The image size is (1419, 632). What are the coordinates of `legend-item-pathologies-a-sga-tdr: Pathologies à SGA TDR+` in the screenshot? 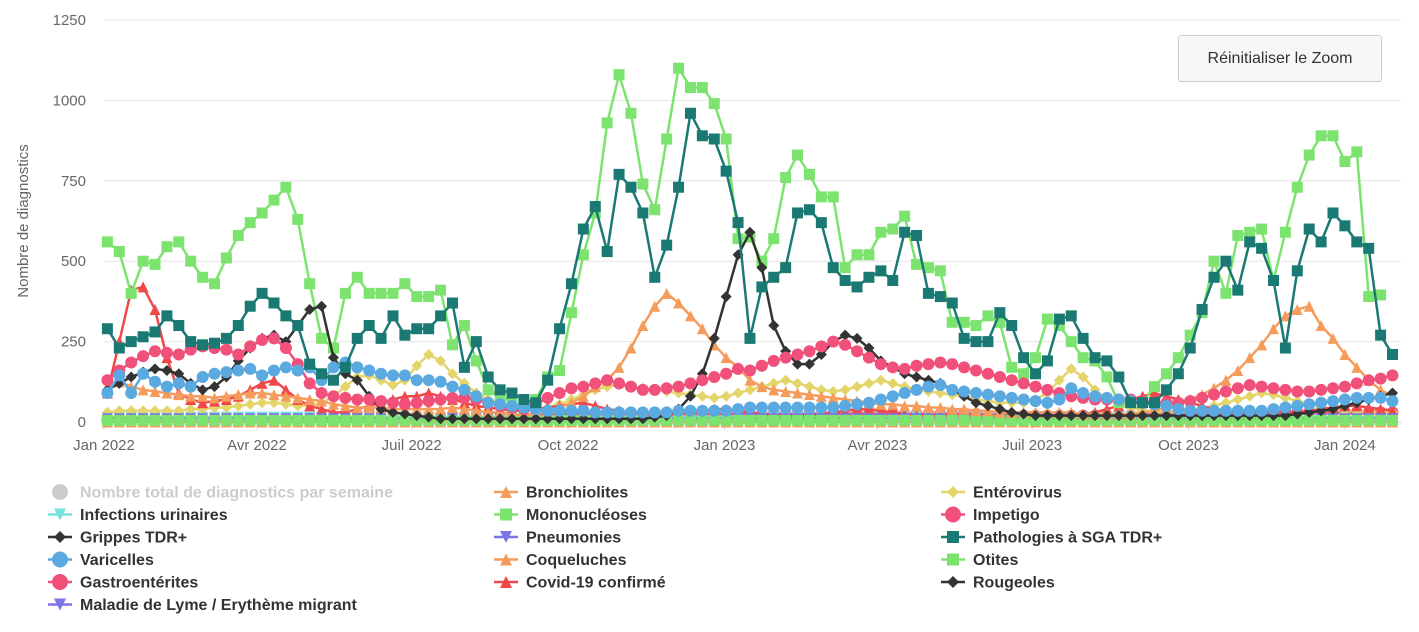 It's located at (1051, 538).